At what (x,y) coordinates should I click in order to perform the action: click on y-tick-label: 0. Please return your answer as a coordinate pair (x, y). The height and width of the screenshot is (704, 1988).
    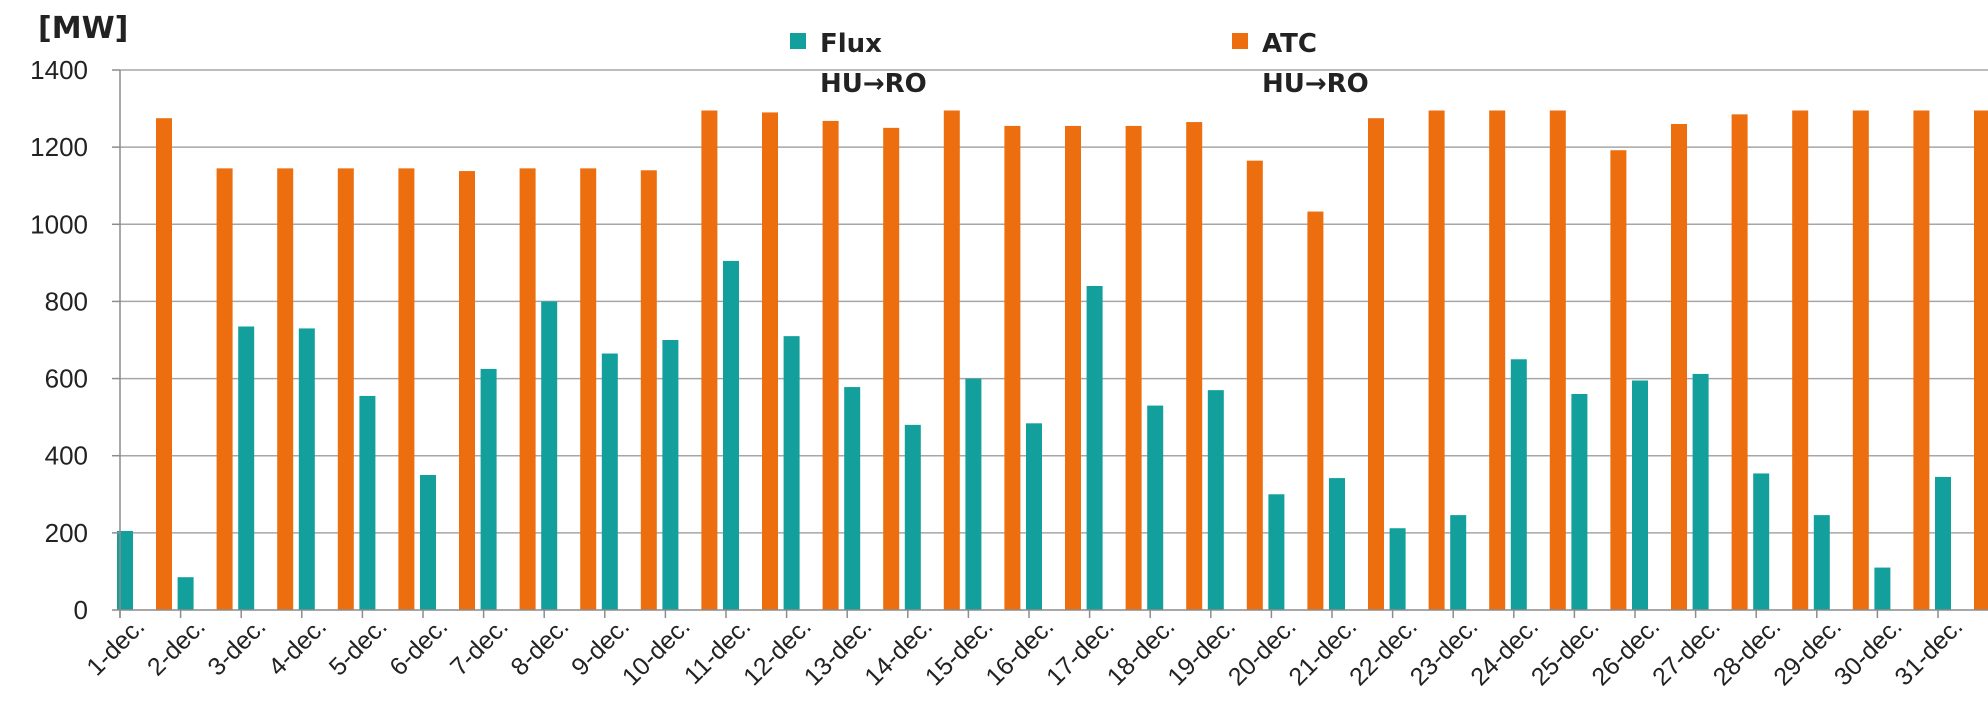
    Looking at the image, I should click on (81, 610).